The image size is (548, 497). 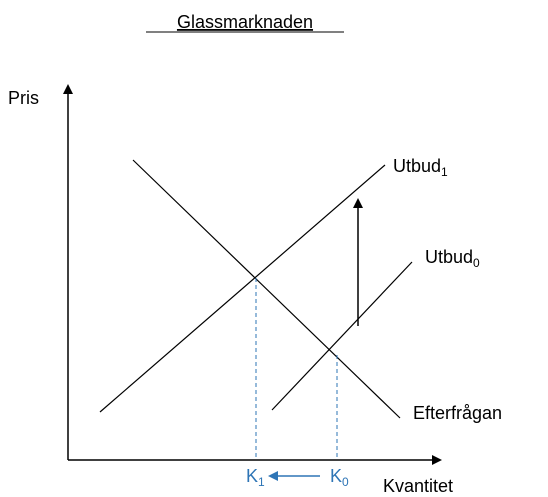 What do you see at coordinates (23, 98) in the screenshot?
I see `y-axis-label: Pris` at bounding box center [23, 98].